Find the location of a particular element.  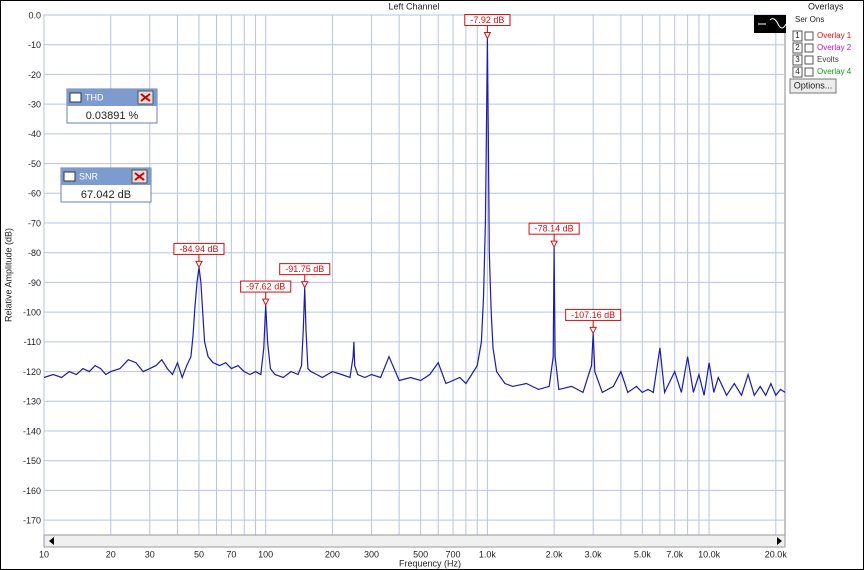

chart-title: Left Channel is located at coordinates (413, 6).